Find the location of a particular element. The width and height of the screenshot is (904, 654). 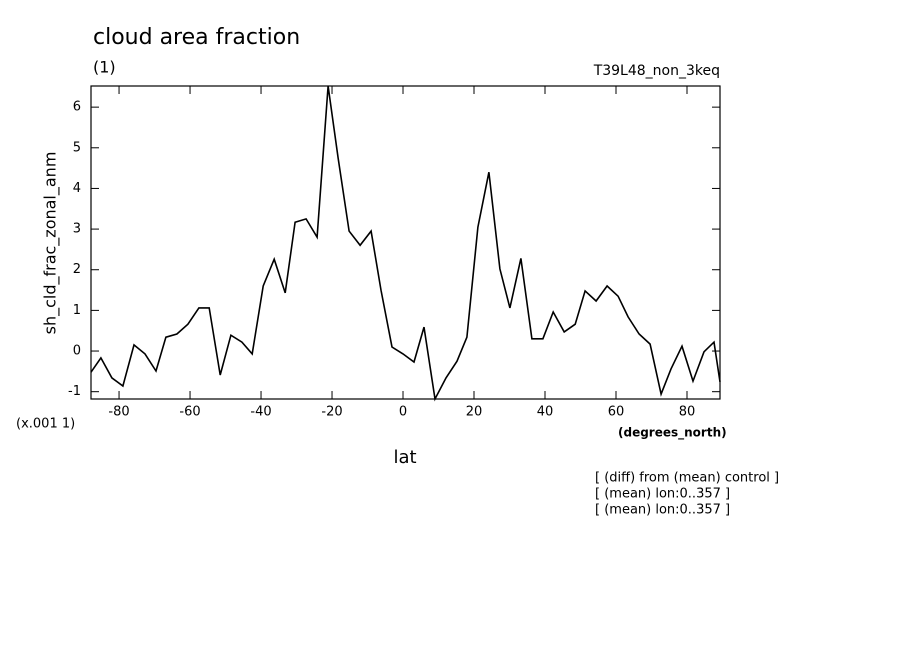

x-tick-label: -40 is located at coordinates (260, 412).